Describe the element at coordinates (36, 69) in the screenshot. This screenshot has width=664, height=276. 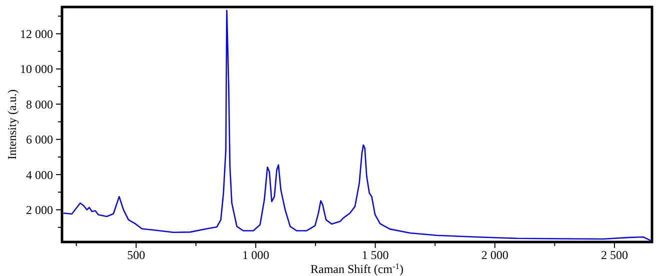
I see `y-tick-label: 10 000` at that location.